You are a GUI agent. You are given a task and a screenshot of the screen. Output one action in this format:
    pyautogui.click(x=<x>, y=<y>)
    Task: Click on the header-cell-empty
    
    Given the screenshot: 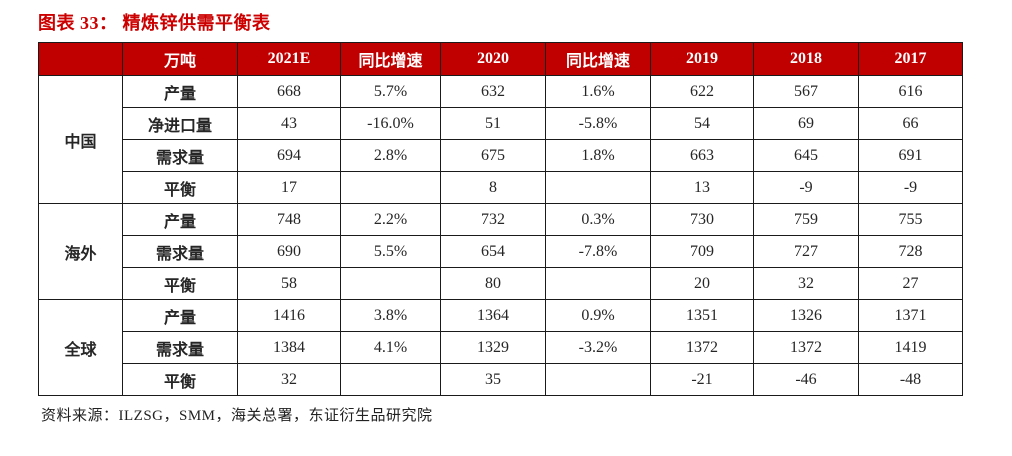 What is the action you would take?
    pyautogui.click(x=80, y=59)
    